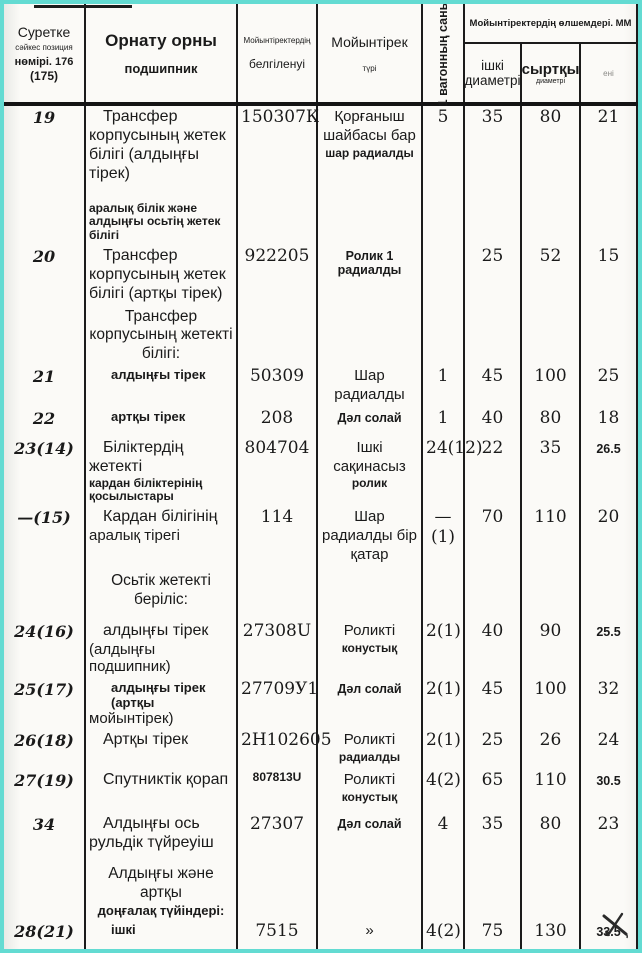 The image size is (642, 953). Describe the element at coordinates (369, 41) in the screenshot. I see `header-text: Мойынтірек` at that location.